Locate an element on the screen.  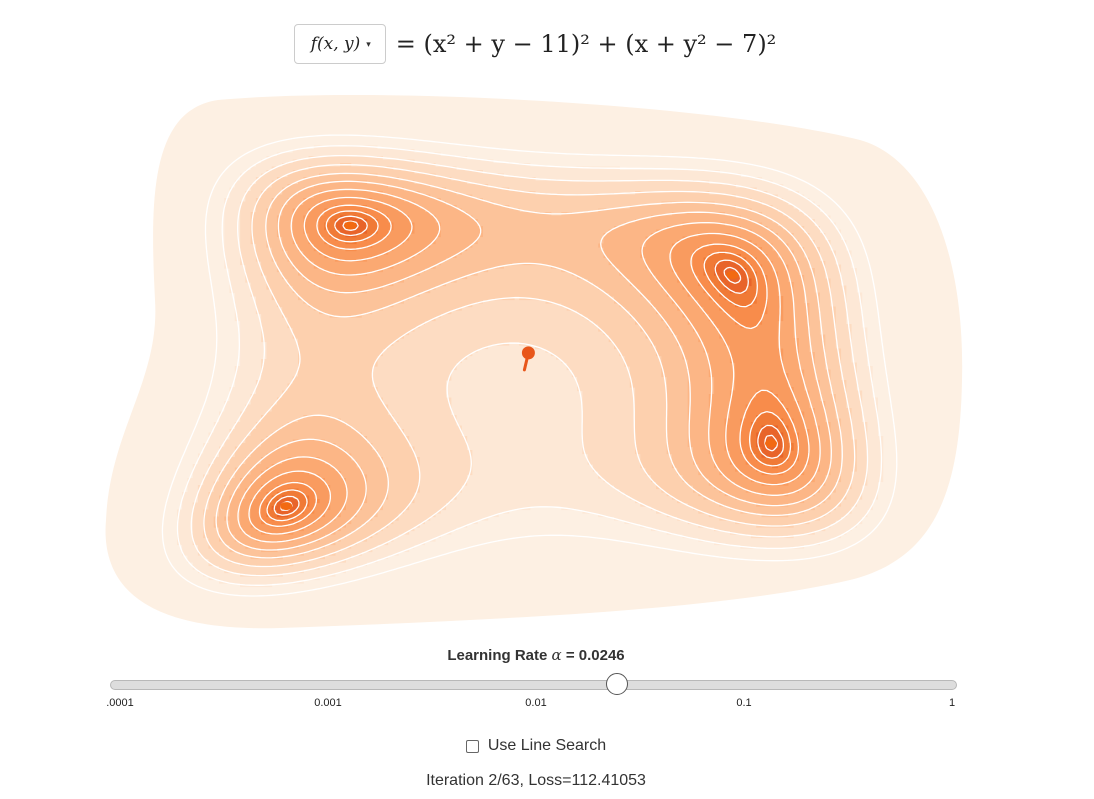
line-search-row: Use Line Search is located at coordinates (536, 746).